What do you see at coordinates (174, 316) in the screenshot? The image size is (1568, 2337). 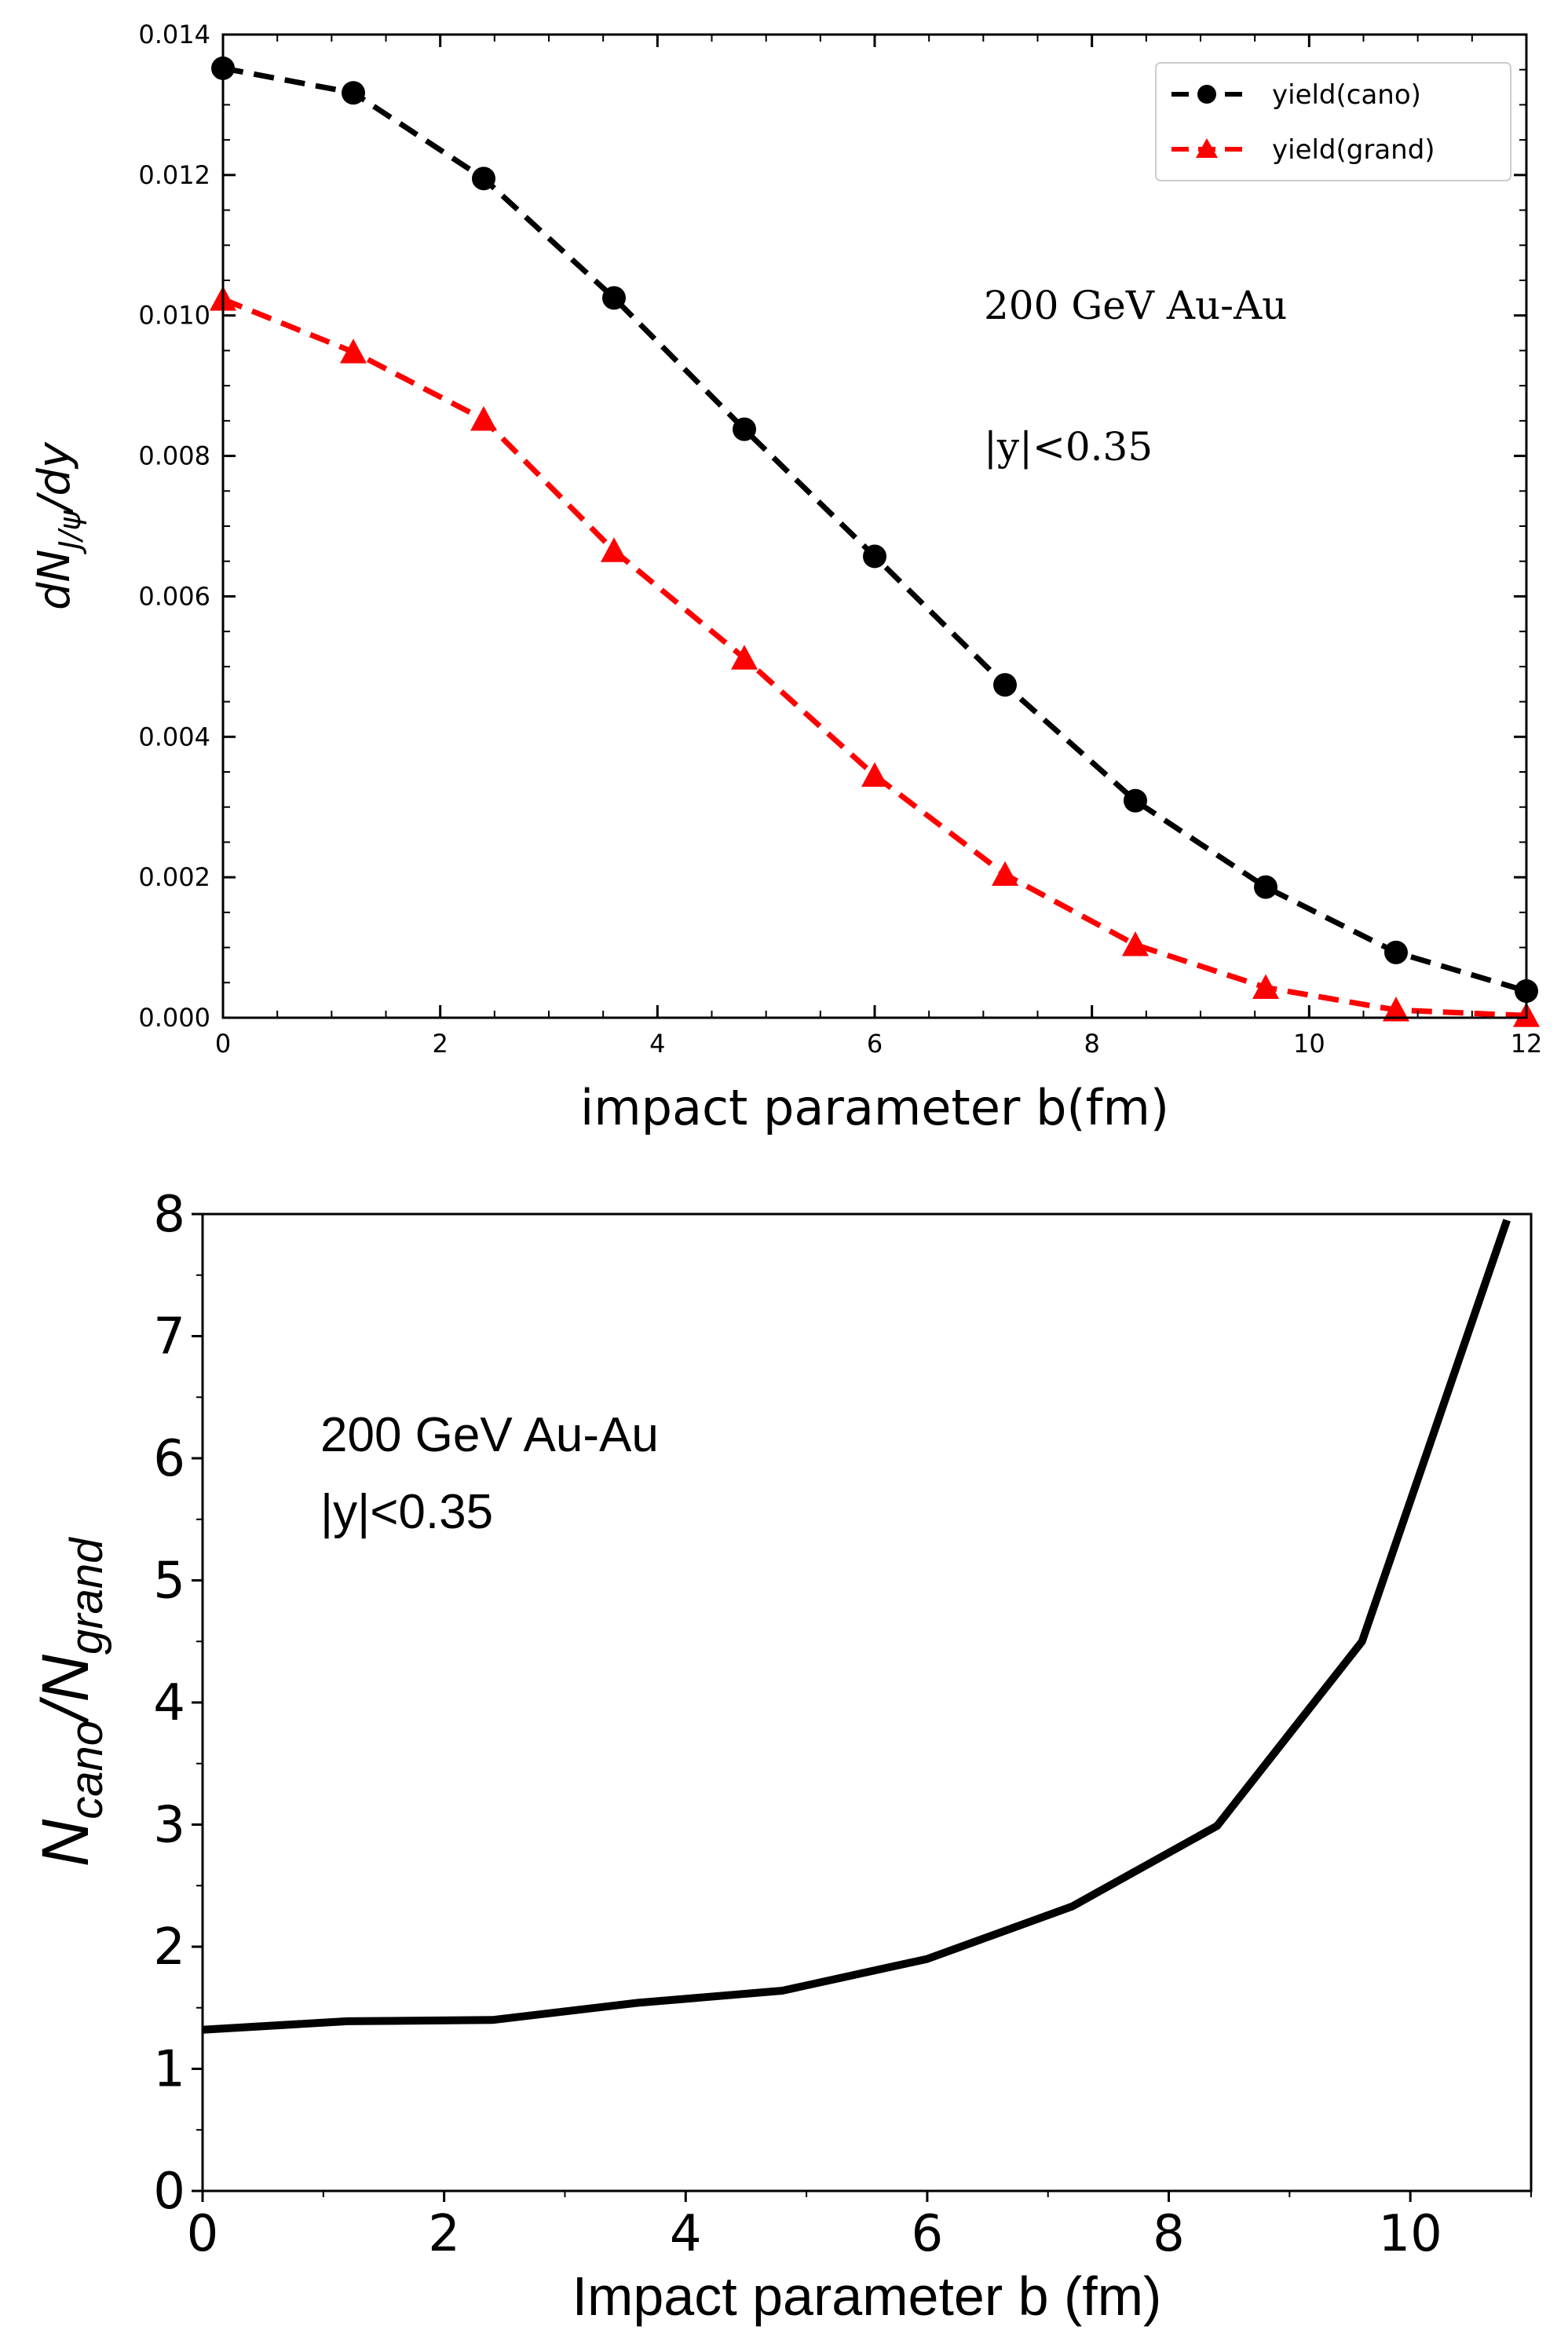 I see `y-tick-label: 0.010` at bounding box center [174, 316].